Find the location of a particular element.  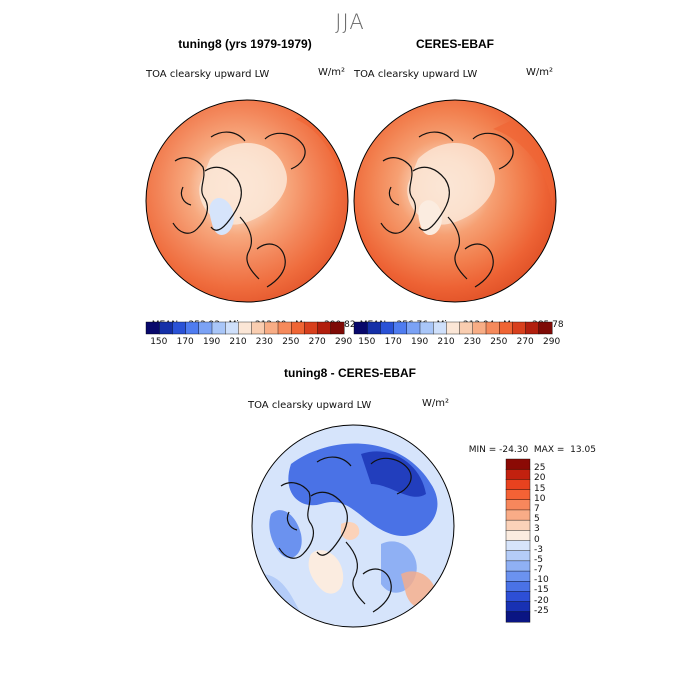

colorbar-tick-label: 5 is located at coordinates (537, 519).